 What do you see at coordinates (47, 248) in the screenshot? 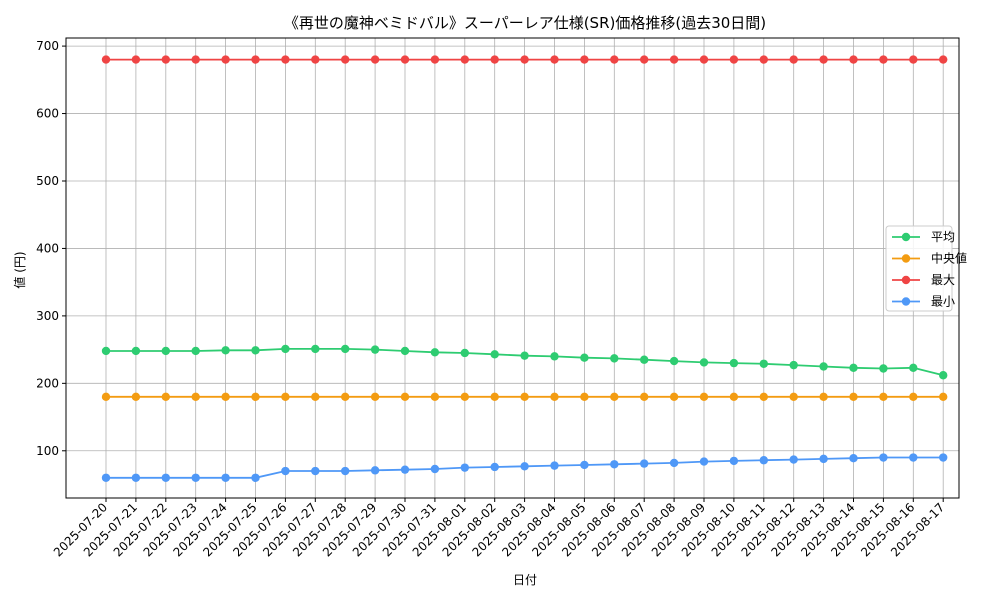
I see `y-tick-label: 400` at bounding box center [47, 248].